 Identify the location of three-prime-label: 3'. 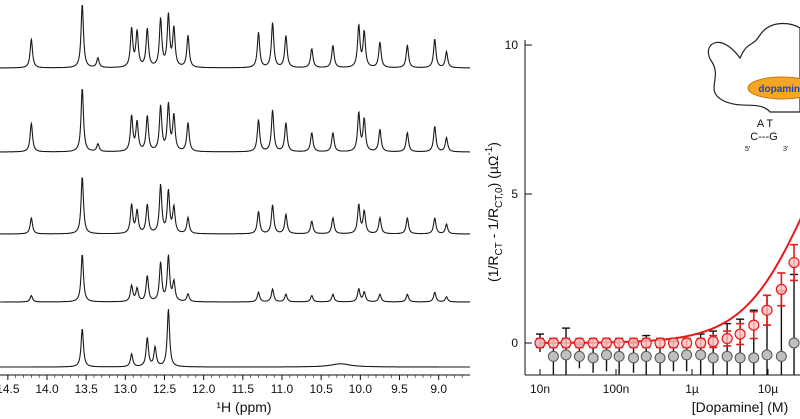
(785, 149).